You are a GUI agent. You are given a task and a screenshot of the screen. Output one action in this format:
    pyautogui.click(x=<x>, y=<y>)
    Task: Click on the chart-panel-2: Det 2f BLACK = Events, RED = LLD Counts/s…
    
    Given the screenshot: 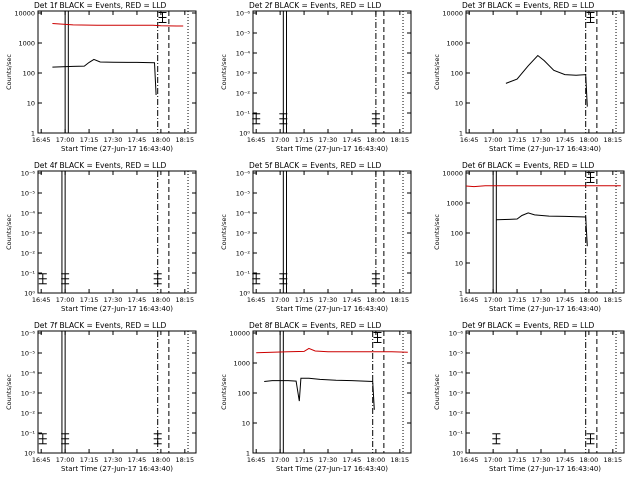 What is the action you would take?
    pyautogui.click(x=316, y=77)
    